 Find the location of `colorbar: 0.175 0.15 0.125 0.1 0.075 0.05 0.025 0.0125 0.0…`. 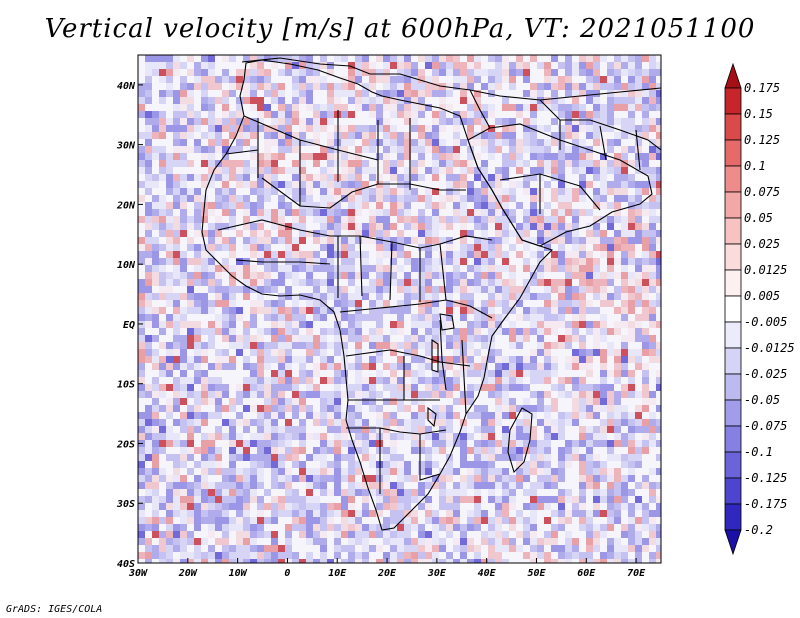

colorbar: 0.175 0.15 0.125 0.1 0.075 0.05 0.025 0.0125 0.0… is located at coordinates (759, 309).